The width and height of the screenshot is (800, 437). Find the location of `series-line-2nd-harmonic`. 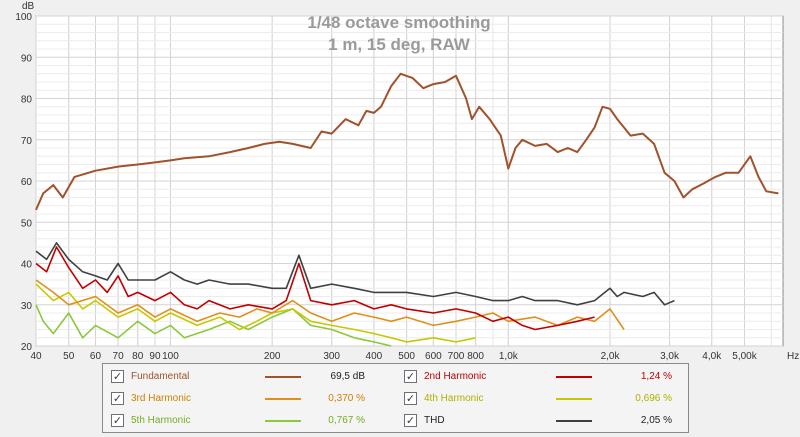

series-line-2nd-harmonic is located at coordinates (315, 288).